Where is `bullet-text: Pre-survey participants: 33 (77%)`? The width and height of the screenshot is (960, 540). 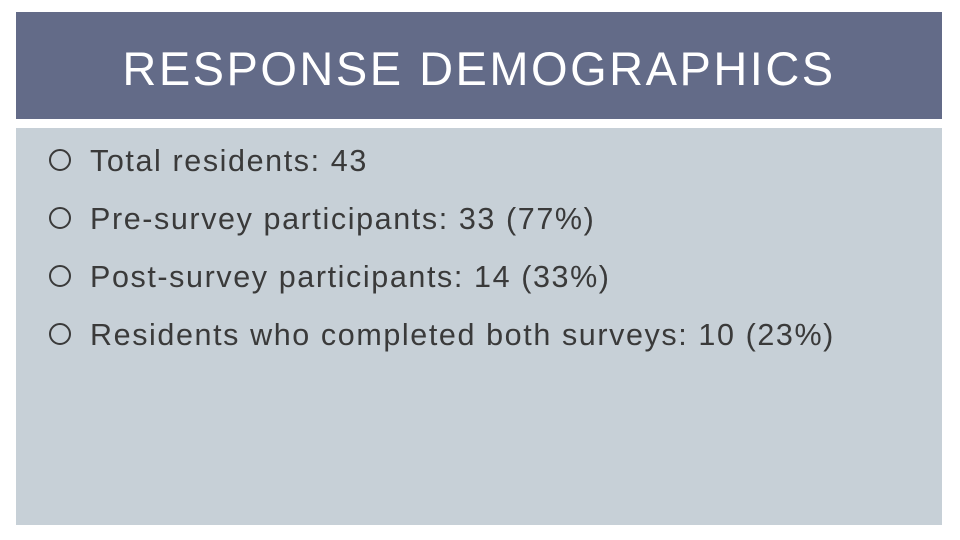
bullet-text: Pre-survey participants: 33 (77%) is located at coordinates (343, 219).